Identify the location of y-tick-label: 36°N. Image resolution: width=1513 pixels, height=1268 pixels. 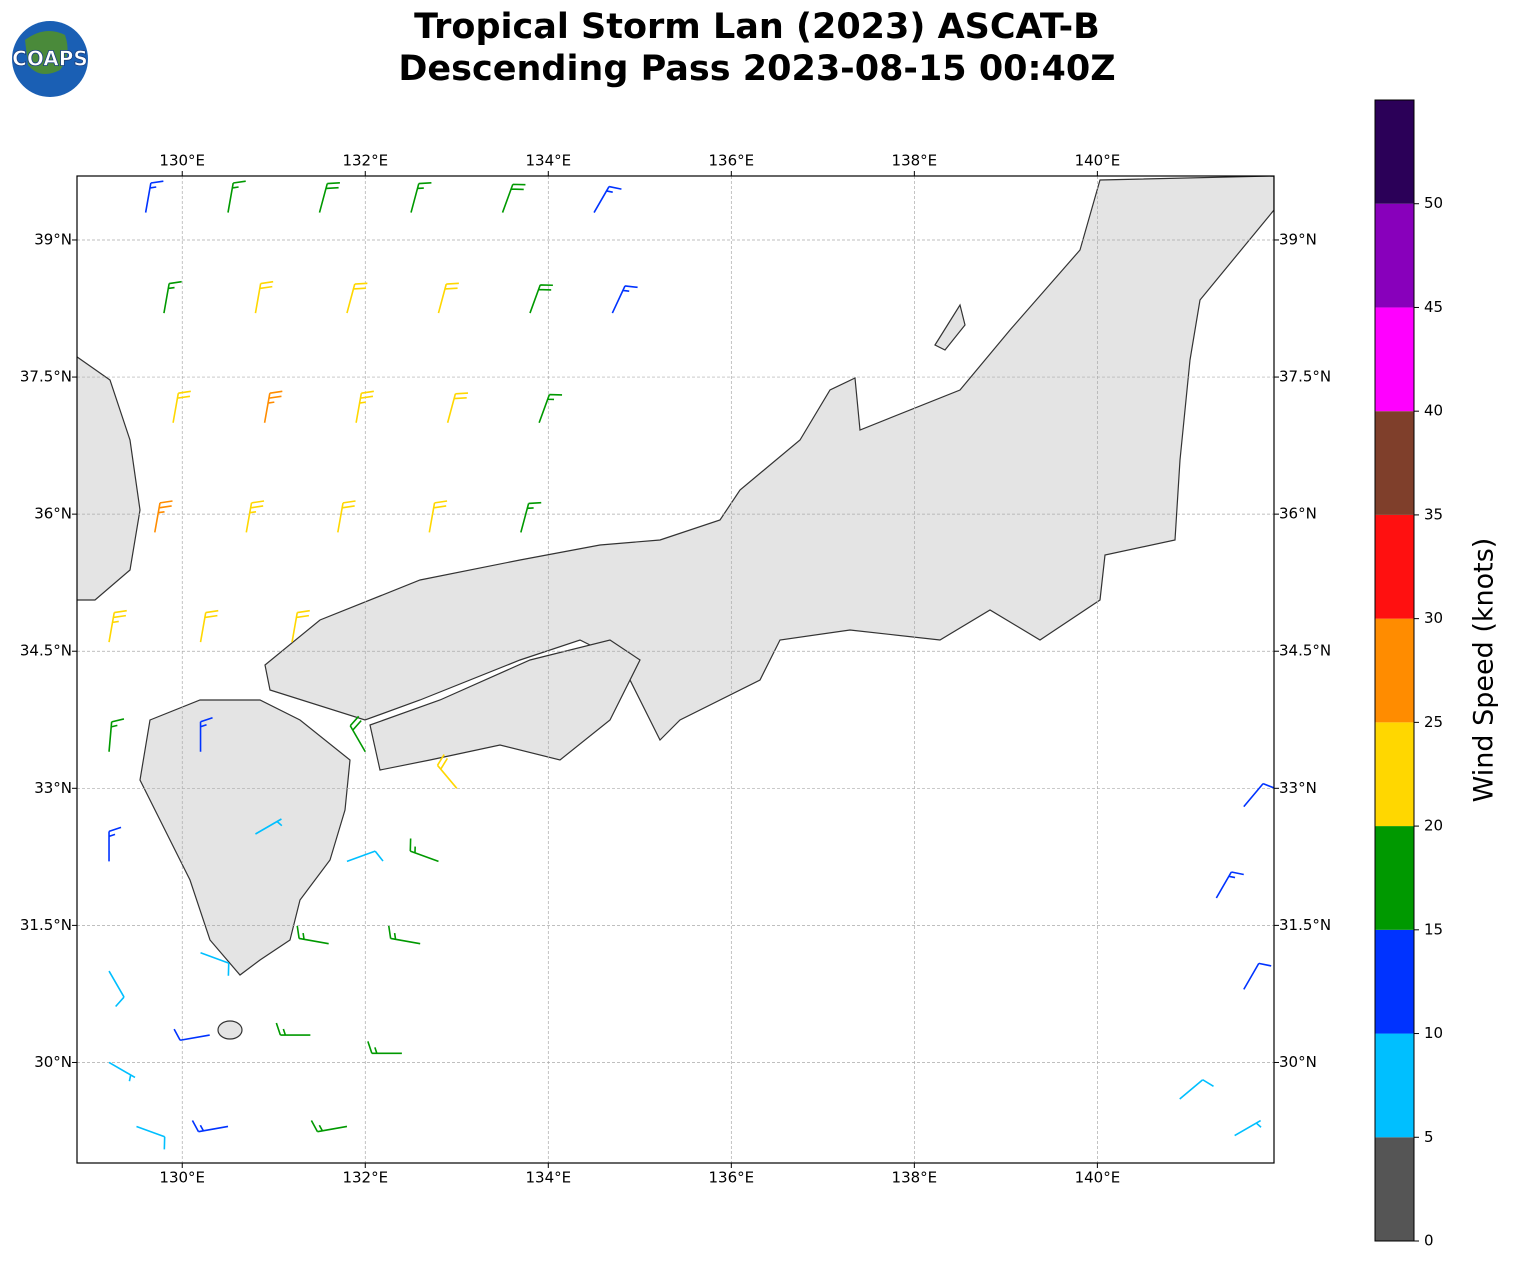
(1298, 514).